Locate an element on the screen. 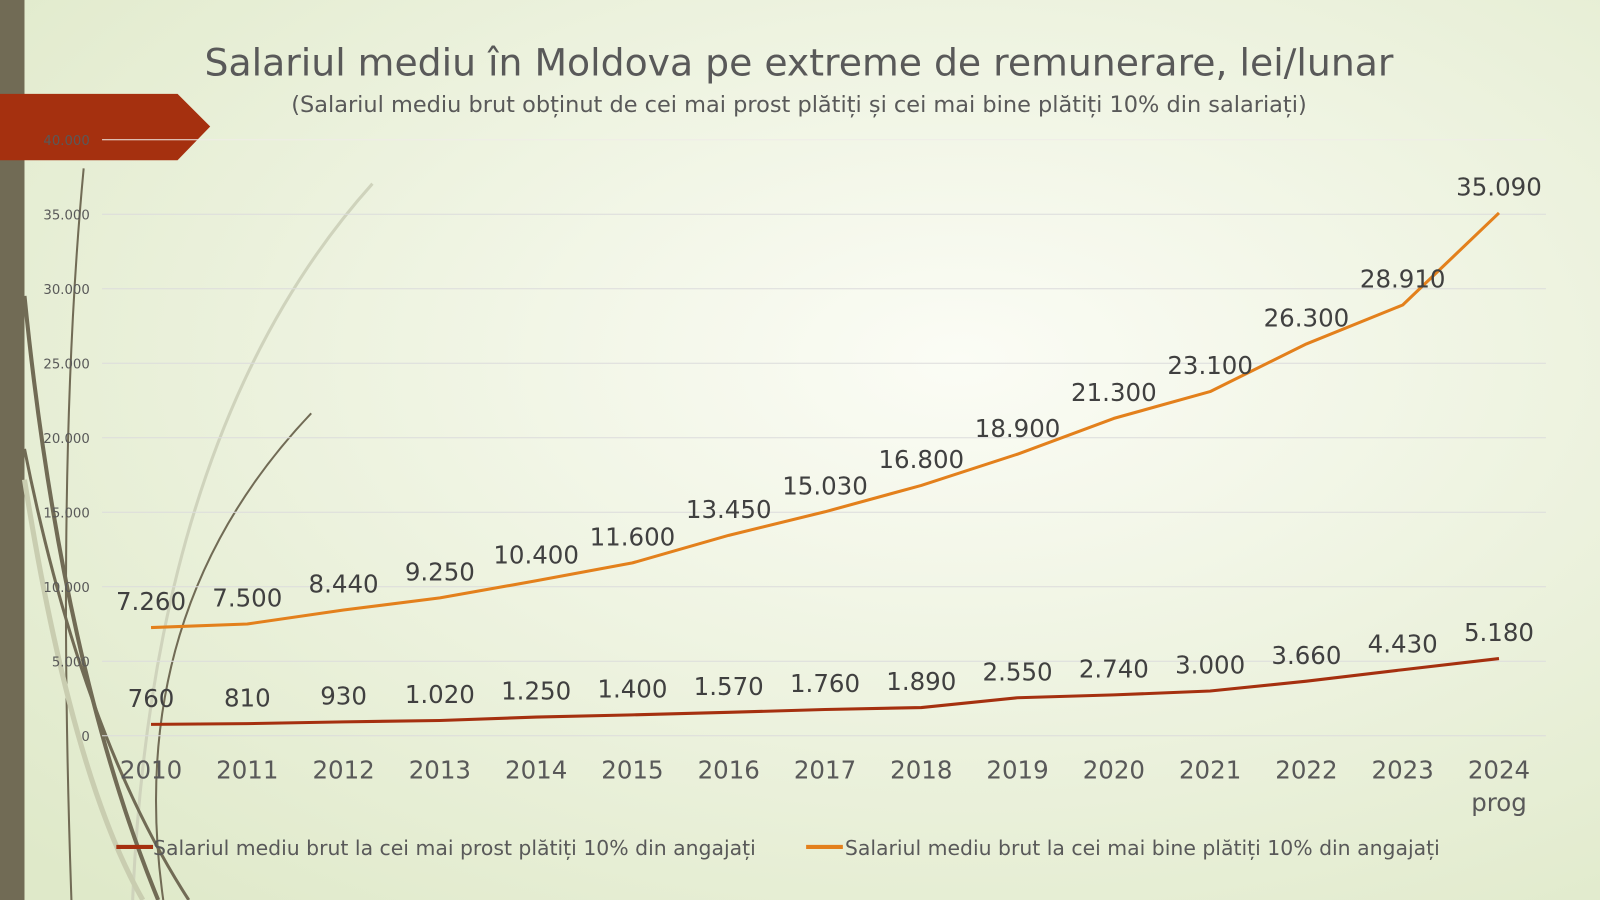 Image resolution: width=1600 pixels, height=900 pixels. x-tick-label: 2012 is located at coordinates (343, 770).